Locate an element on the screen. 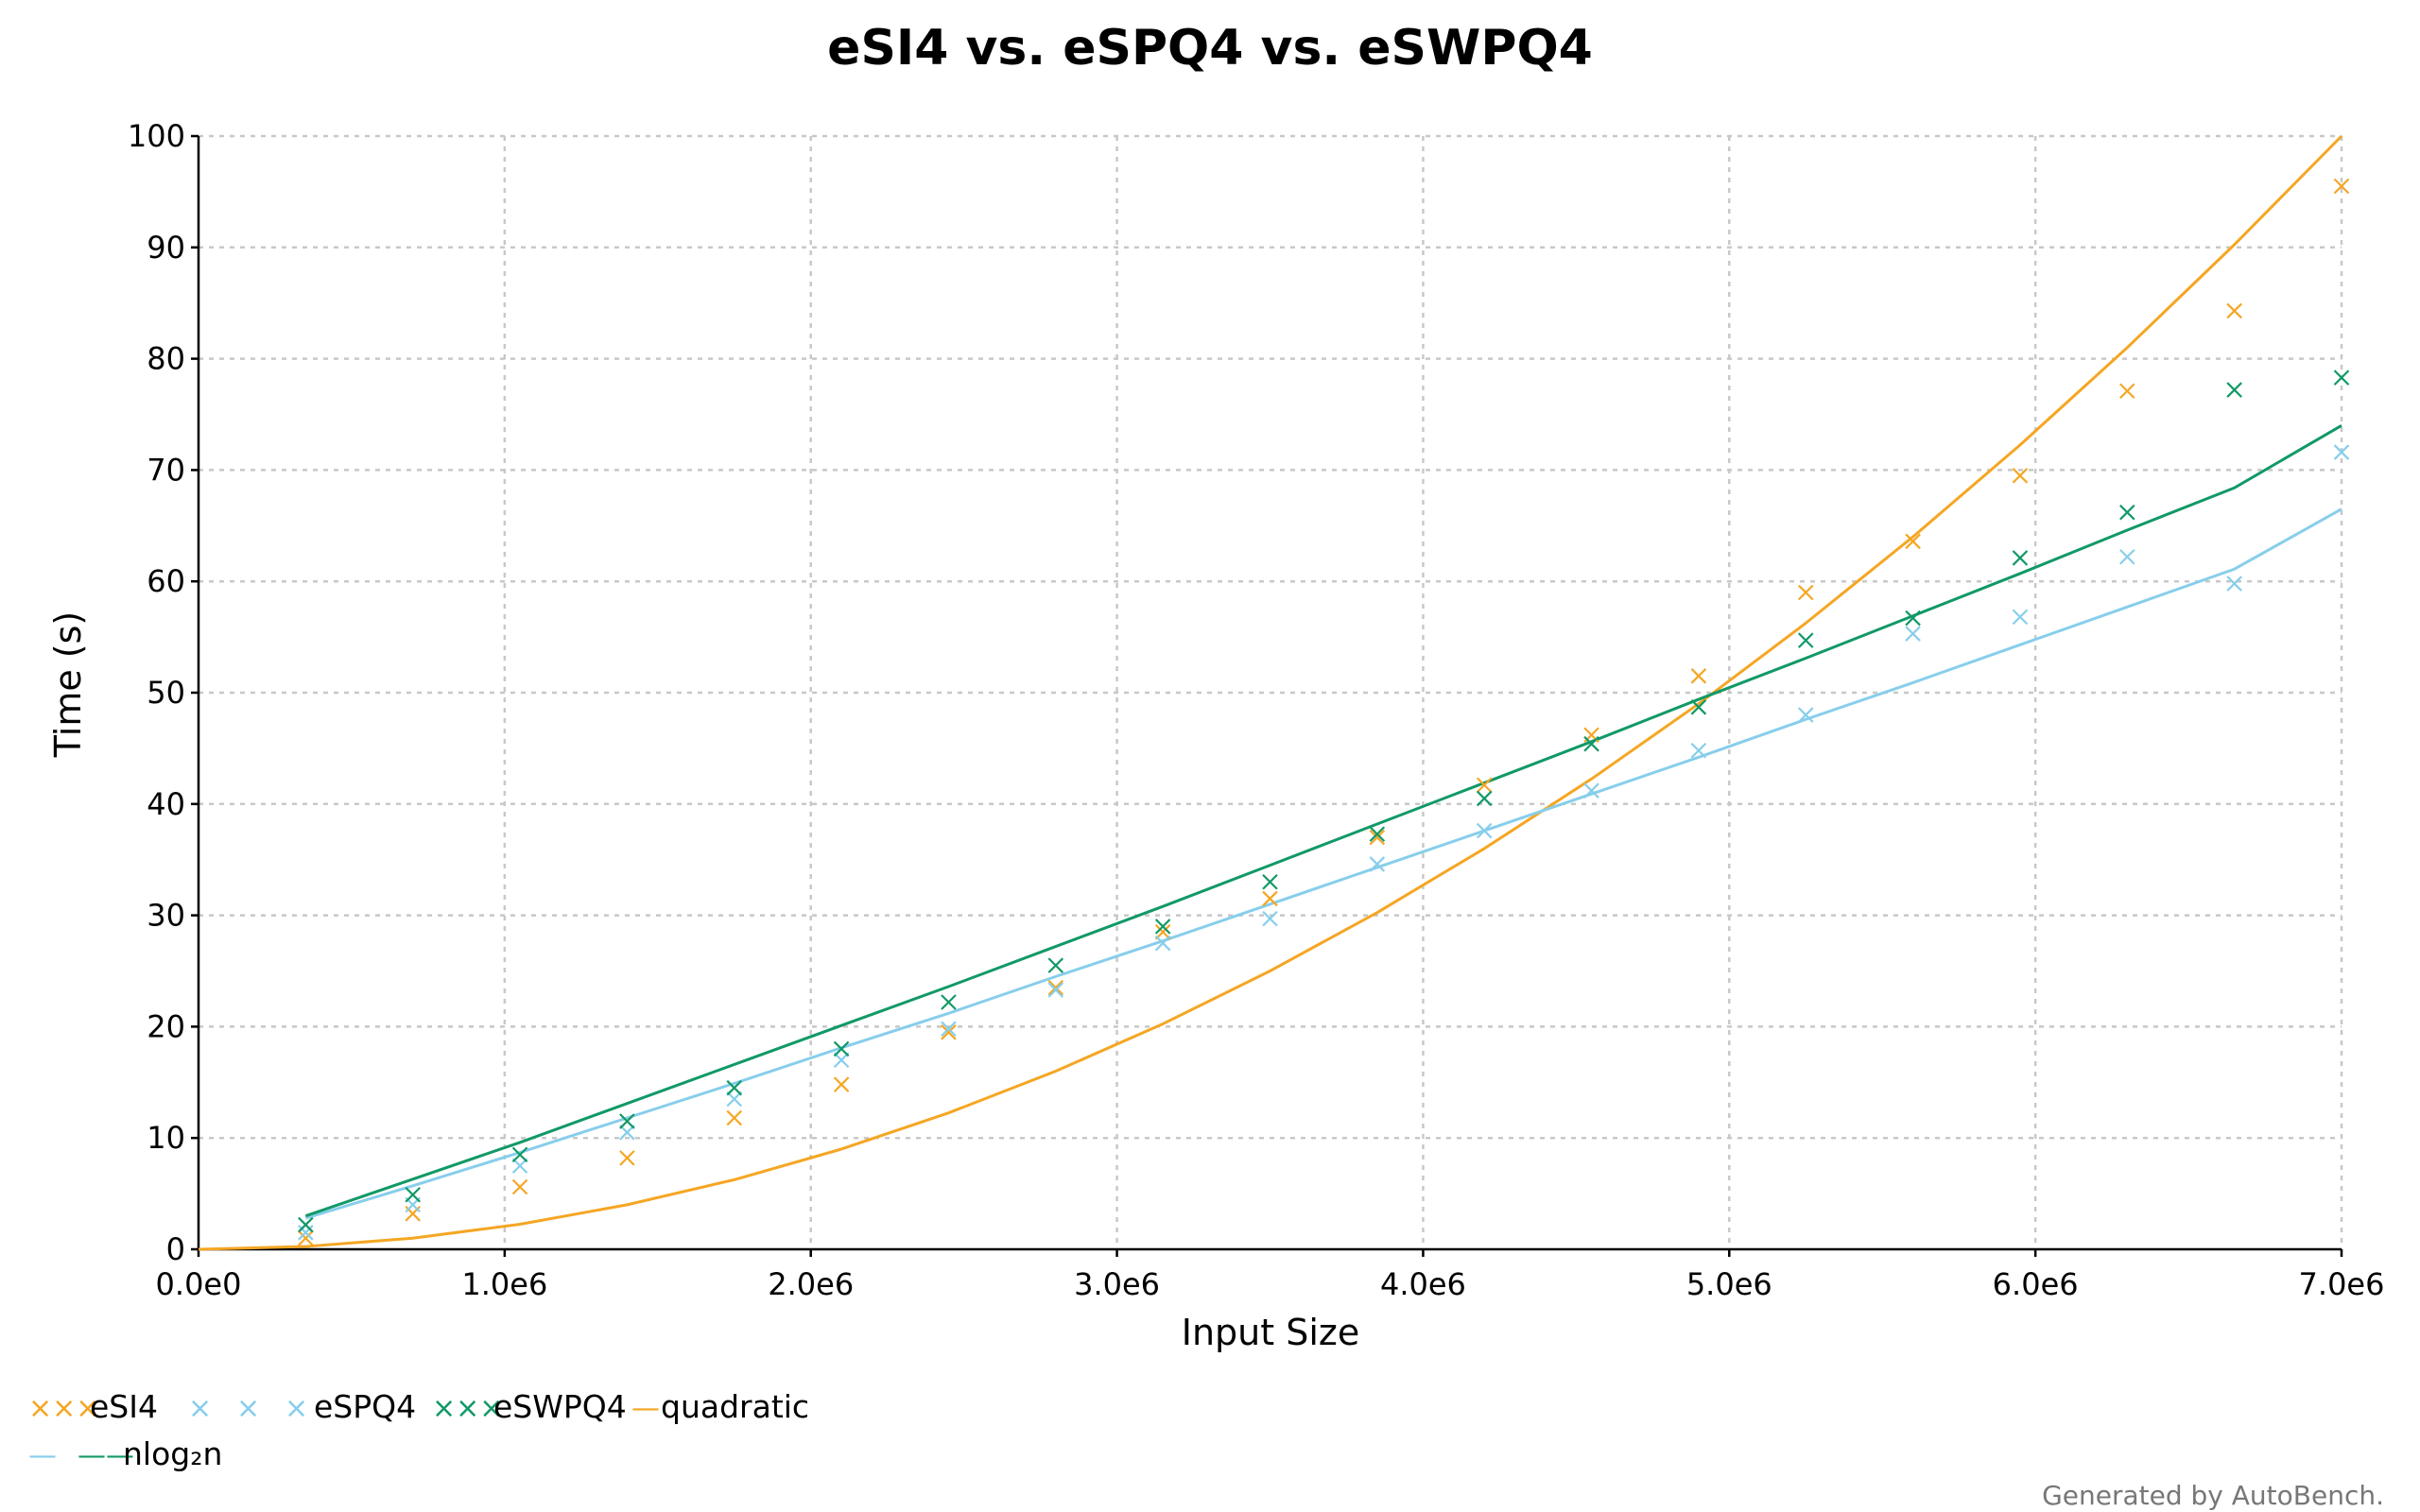 The image size is (2420, 1512). legend-marker: × is located at coordinates (248, 1408).